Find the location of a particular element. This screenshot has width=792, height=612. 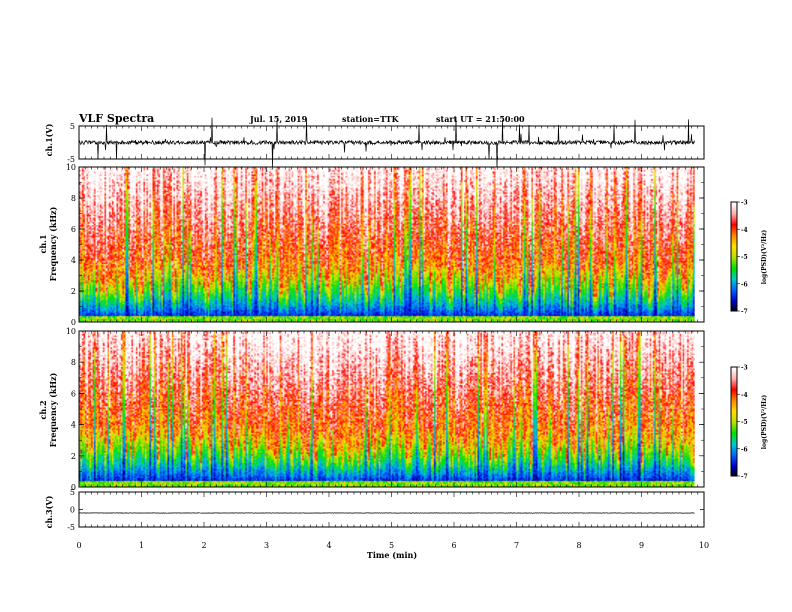

ch2-colorbar-label: log(PSD)(V²/Hz) is located at coordinates (764, 422).